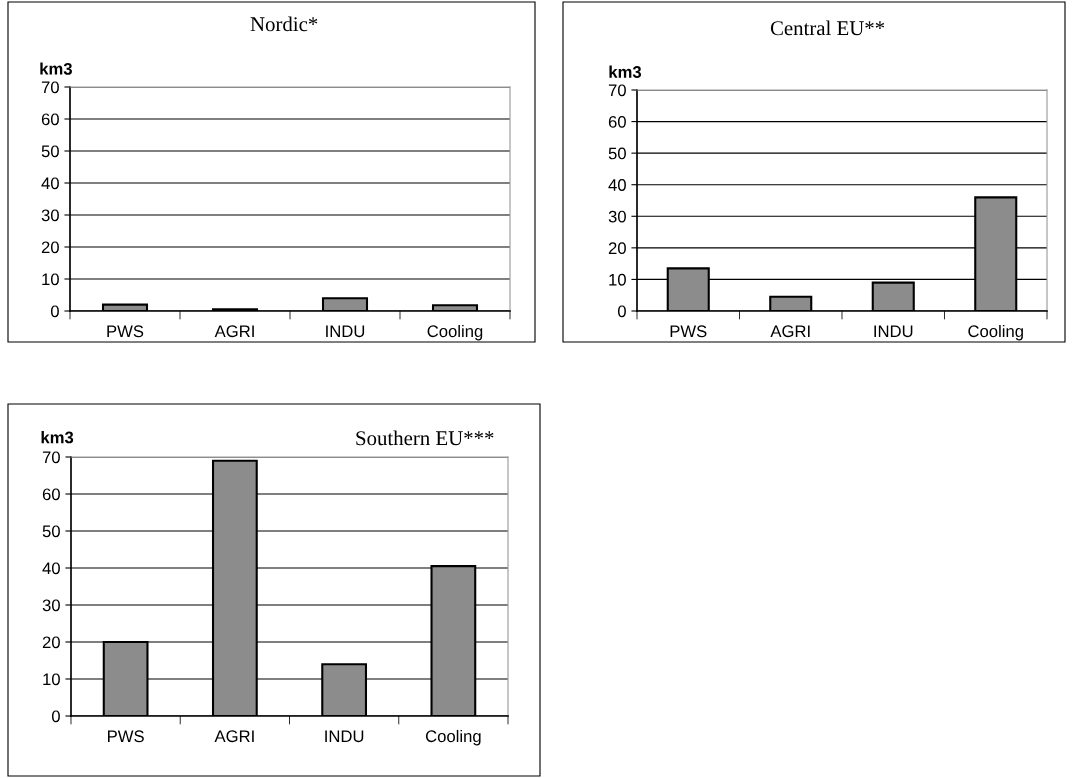 The height and width of the screenshot is (778, 1072). Describe the element at coordinates (827, 28) in the screenshot. I see `chart-title: Central EU**` at that location.